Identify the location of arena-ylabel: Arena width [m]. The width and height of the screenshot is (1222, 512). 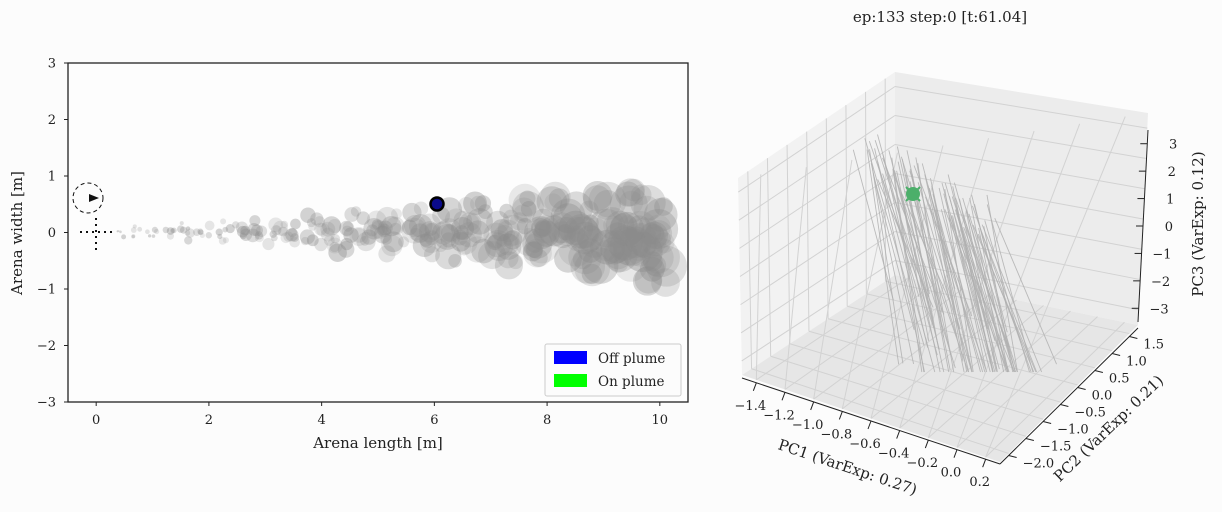
(17, 233).